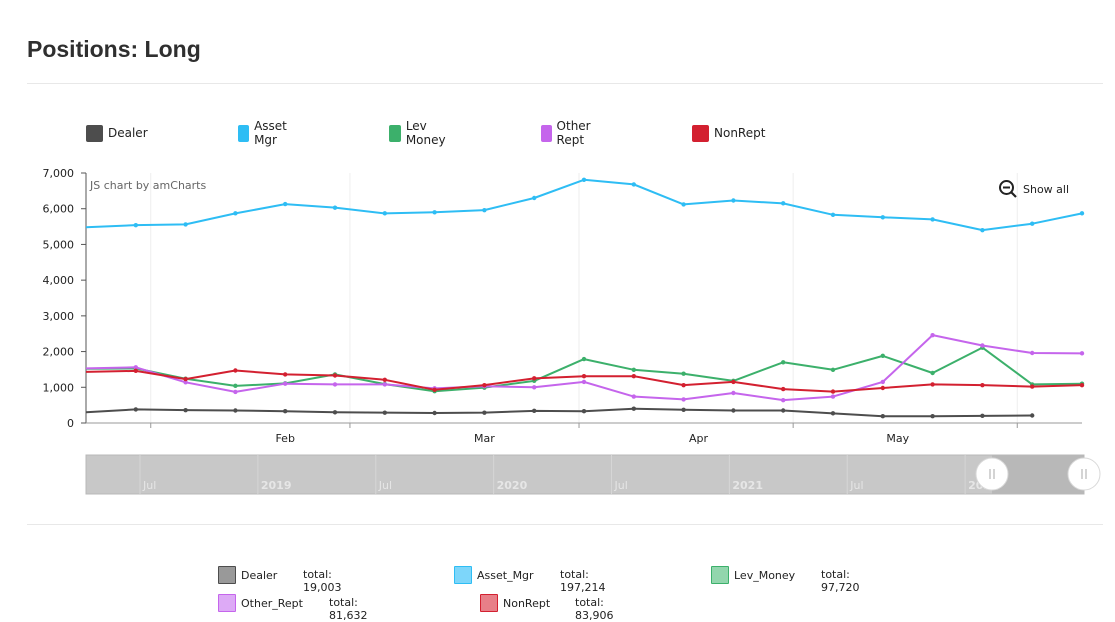 This screenshot has height=622, width=1115. I want to click on legend-item-lev-money: Lev Money, so click(420, 133).